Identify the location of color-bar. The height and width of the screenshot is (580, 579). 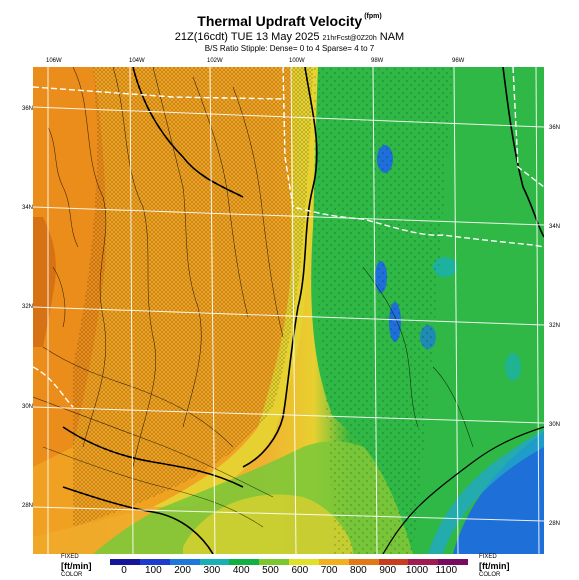
(289, 562).